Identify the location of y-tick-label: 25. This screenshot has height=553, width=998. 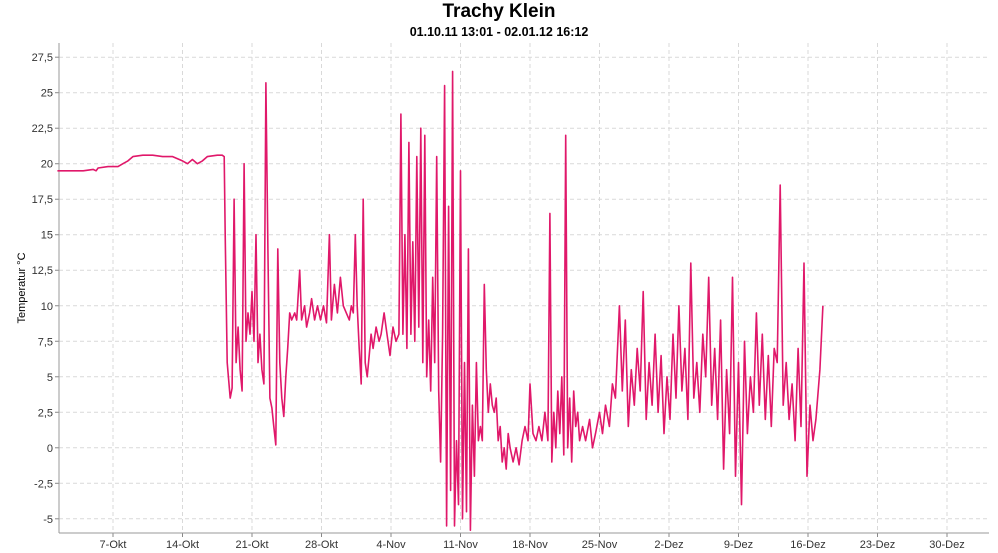
(47, 94).